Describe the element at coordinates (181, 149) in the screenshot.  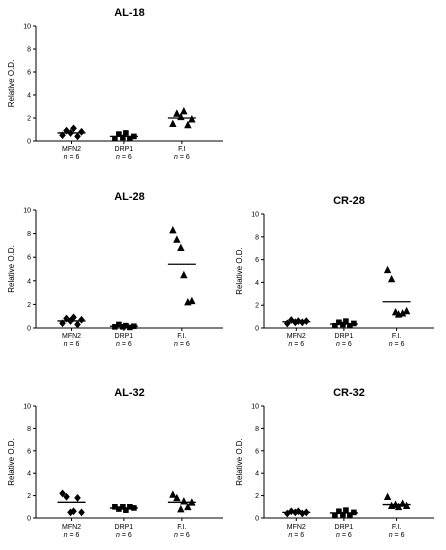
I see `x-category-label: F.I` at that location.